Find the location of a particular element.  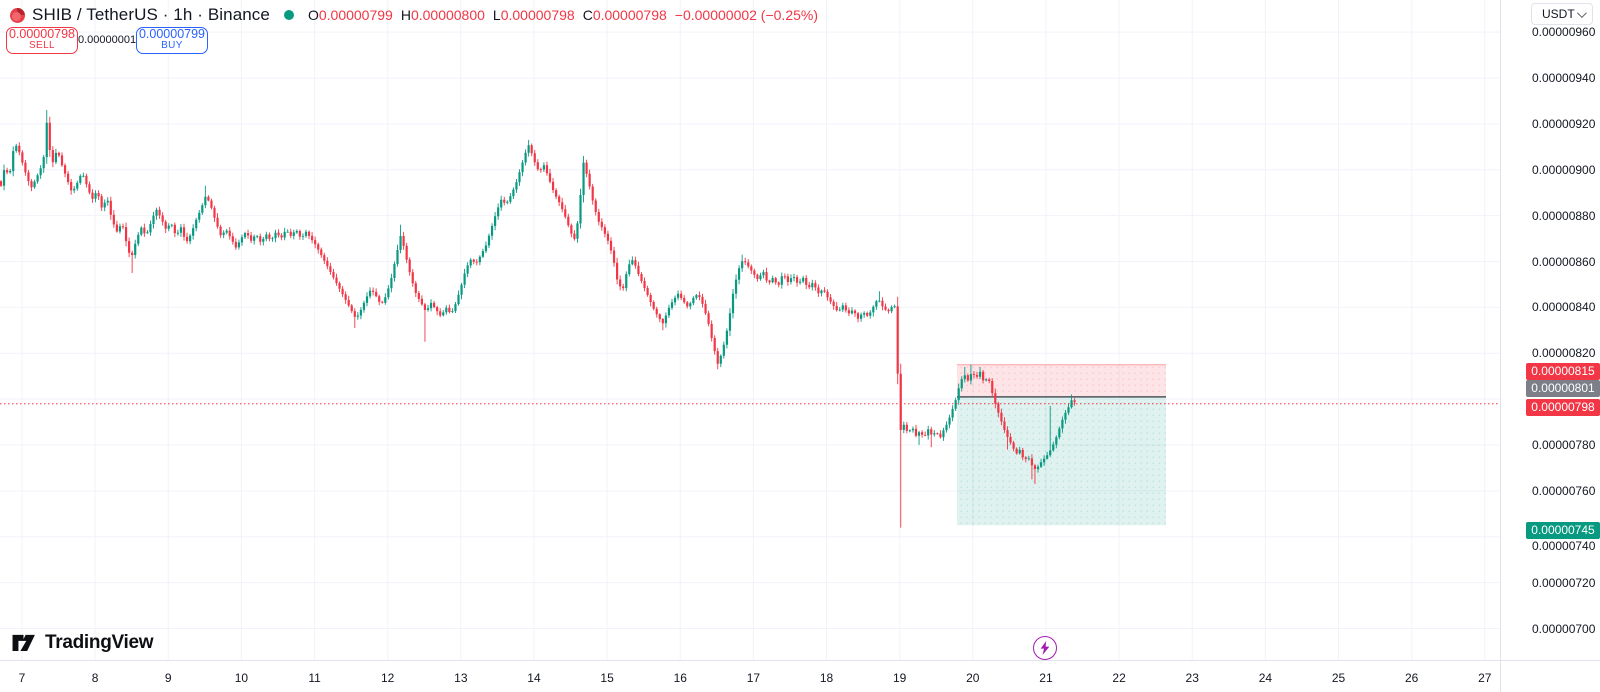

close-label: C is located at coordinates (587, 15).